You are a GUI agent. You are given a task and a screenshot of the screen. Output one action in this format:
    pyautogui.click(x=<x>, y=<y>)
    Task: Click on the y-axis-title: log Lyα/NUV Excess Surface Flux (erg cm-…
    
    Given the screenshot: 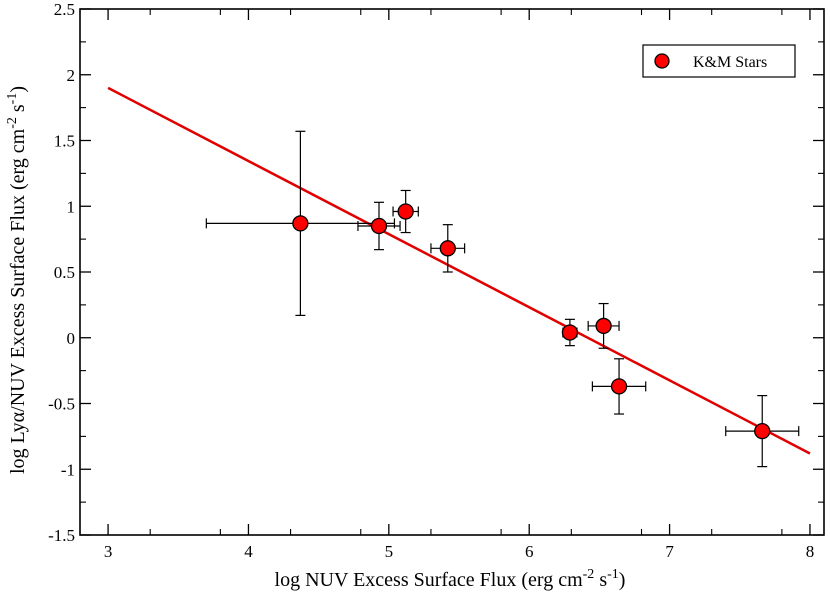 What is the action you would take?
    pyautogui.click(x=17, y=280)
    